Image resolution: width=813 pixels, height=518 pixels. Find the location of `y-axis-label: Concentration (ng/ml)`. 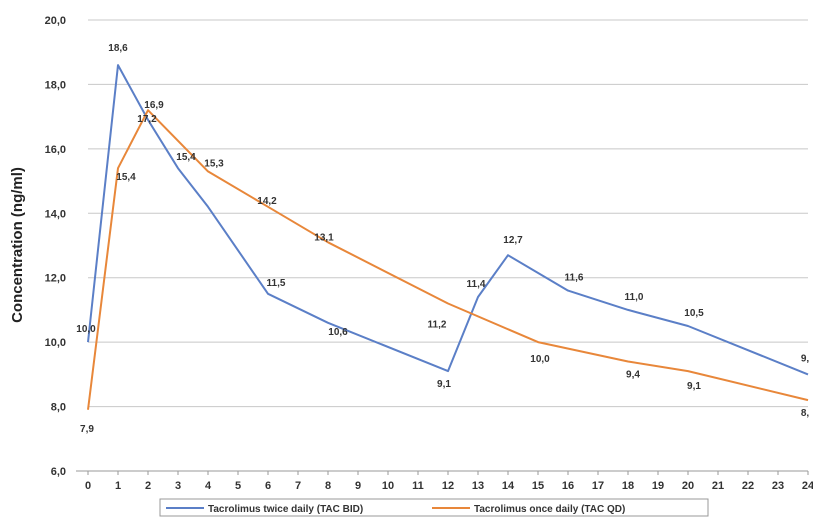

y-axis-label: Concentration (ng/ml) is located at coordinates (17, 245).